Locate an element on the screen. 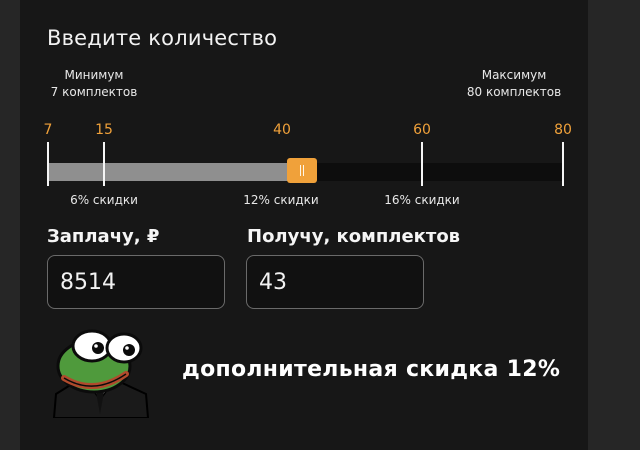 This screenshot has width=640, height=450. quantity-slider-fill is located at coordinates (174, 172).